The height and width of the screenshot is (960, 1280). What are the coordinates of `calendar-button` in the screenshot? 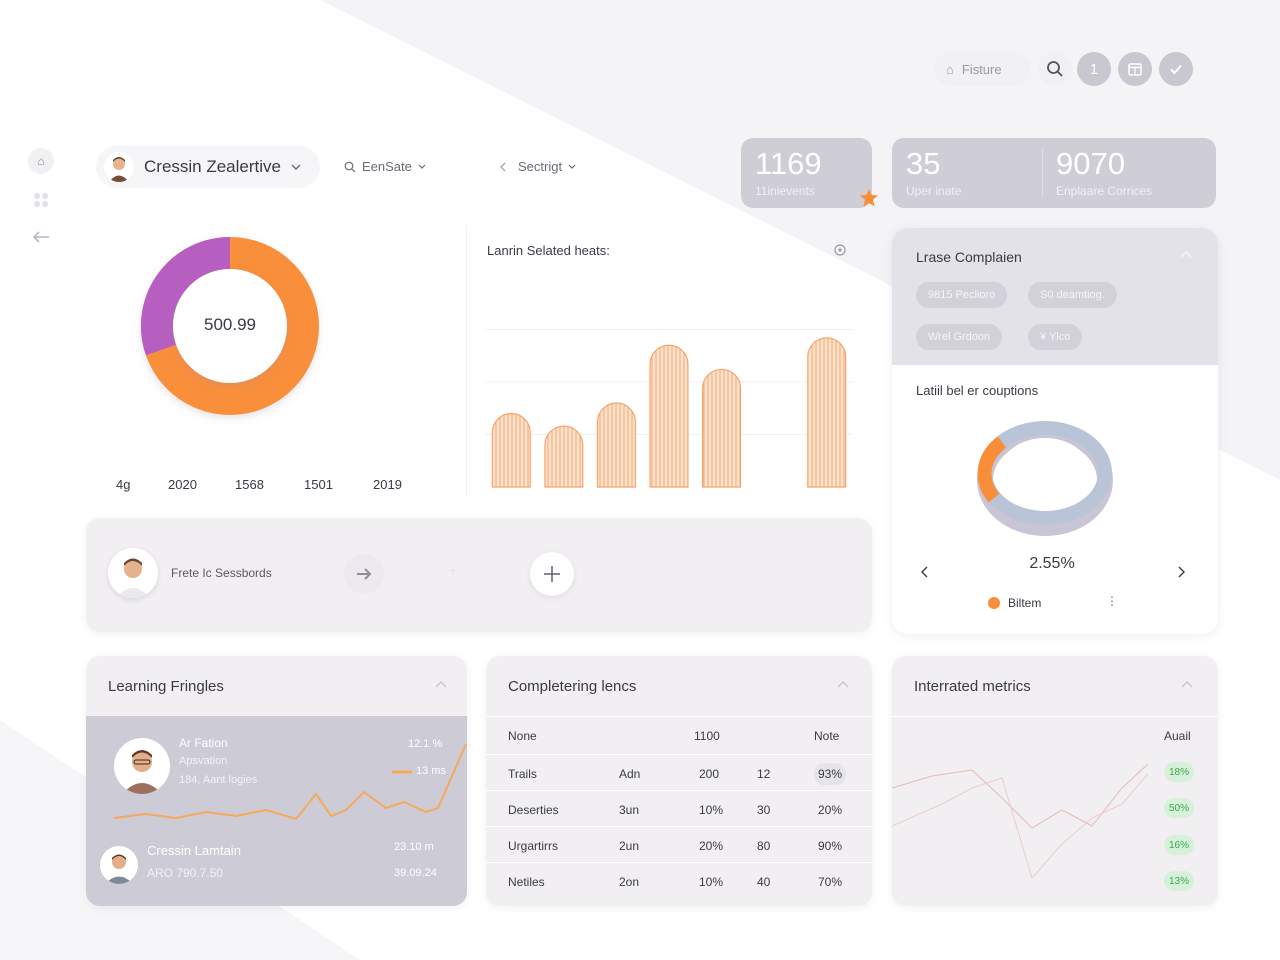 It's located at (1135, 69).